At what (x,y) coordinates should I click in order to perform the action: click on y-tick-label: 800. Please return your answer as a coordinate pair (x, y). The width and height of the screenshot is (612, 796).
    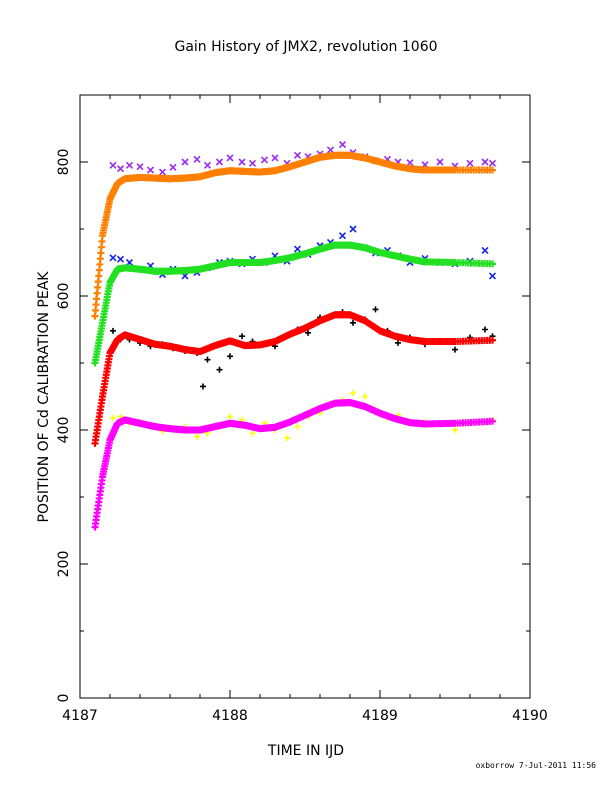
    Looking at the image, I should click on (64, 162).